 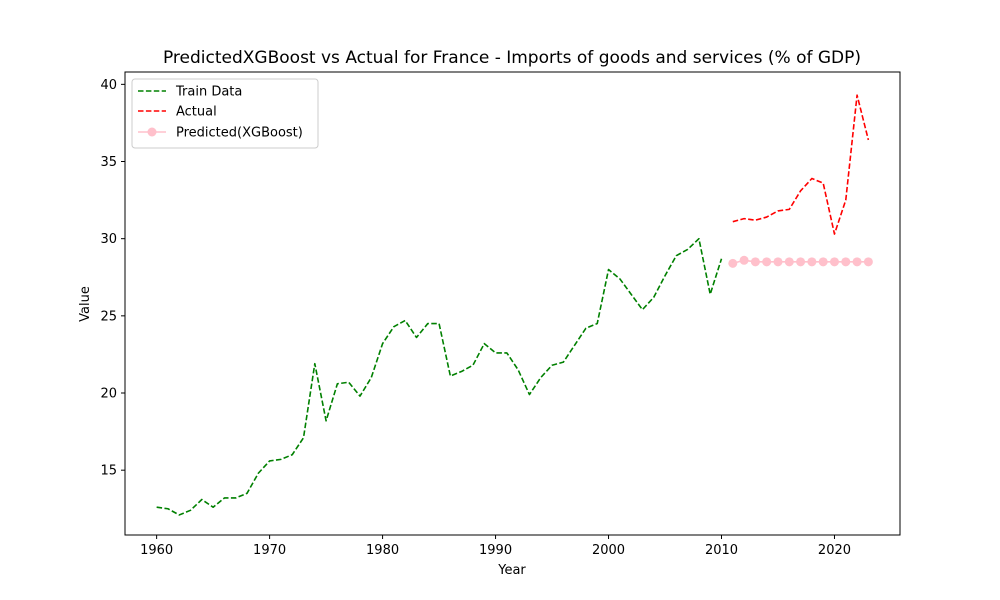 I want to click on y-tick-label: 30, so click(x=108, y=239).